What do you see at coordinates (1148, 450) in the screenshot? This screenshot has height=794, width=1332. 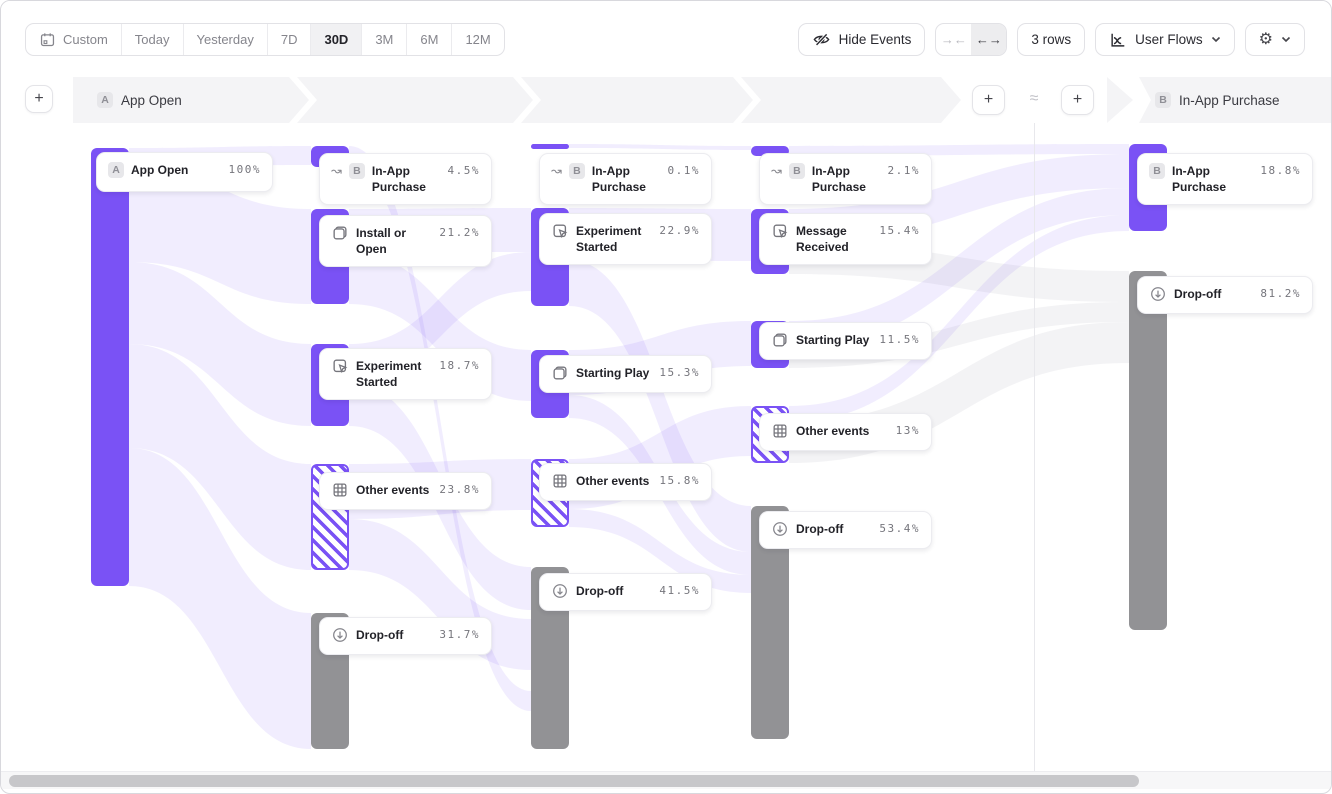 I see `flow-node-bar-drop-off` at bounding box center [1148, 450].